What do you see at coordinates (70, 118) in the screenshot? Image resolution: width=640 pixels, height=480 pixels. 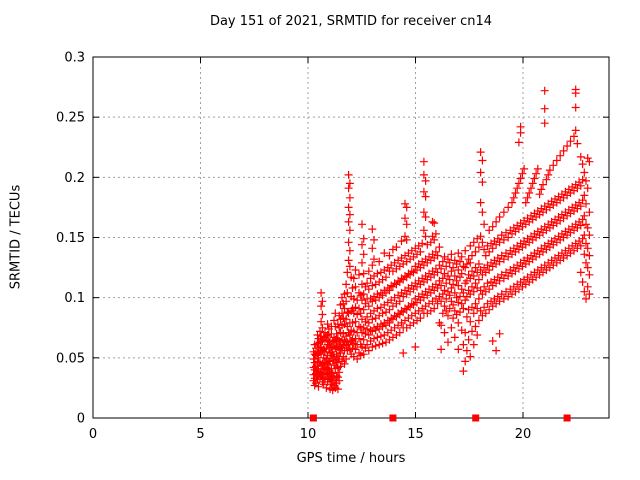 I see `y-tick-label: 0.25` at bounding box center [70, 118].